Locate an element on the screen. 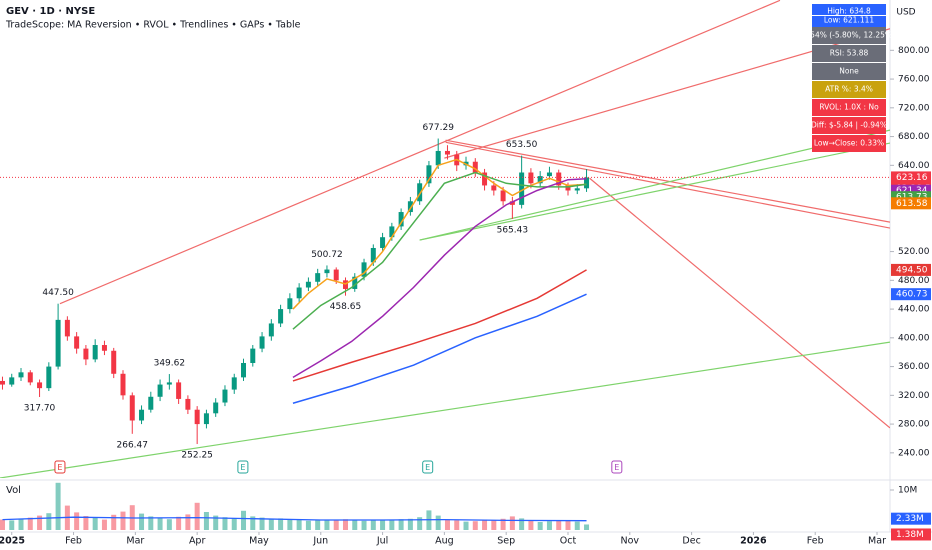 This screenshot has height=550, width=932. volume-badge-label: 2.33M is located at coordinates (910, 519).